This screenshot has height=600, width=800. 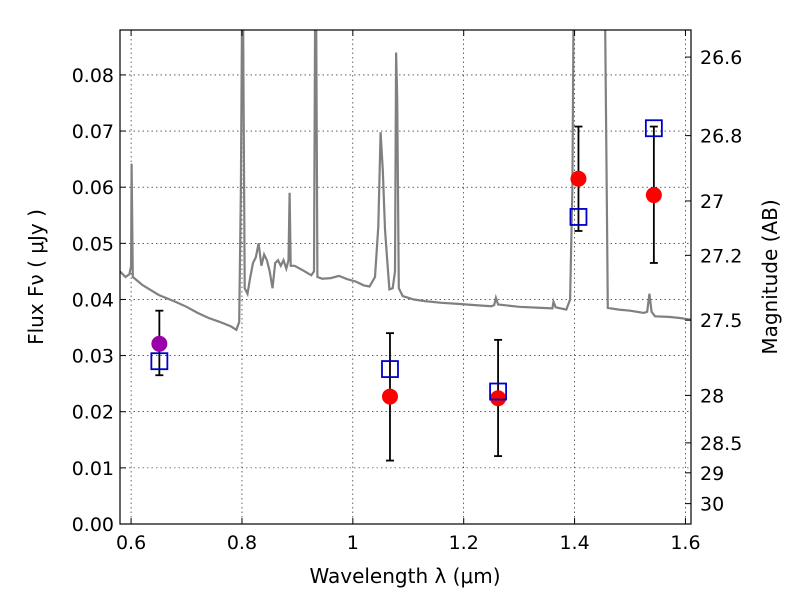 What do you see at coordinates (721, 256) in the screenshot?
I see `y2-tick-label: 27.2` at bounding box center [721, 256].